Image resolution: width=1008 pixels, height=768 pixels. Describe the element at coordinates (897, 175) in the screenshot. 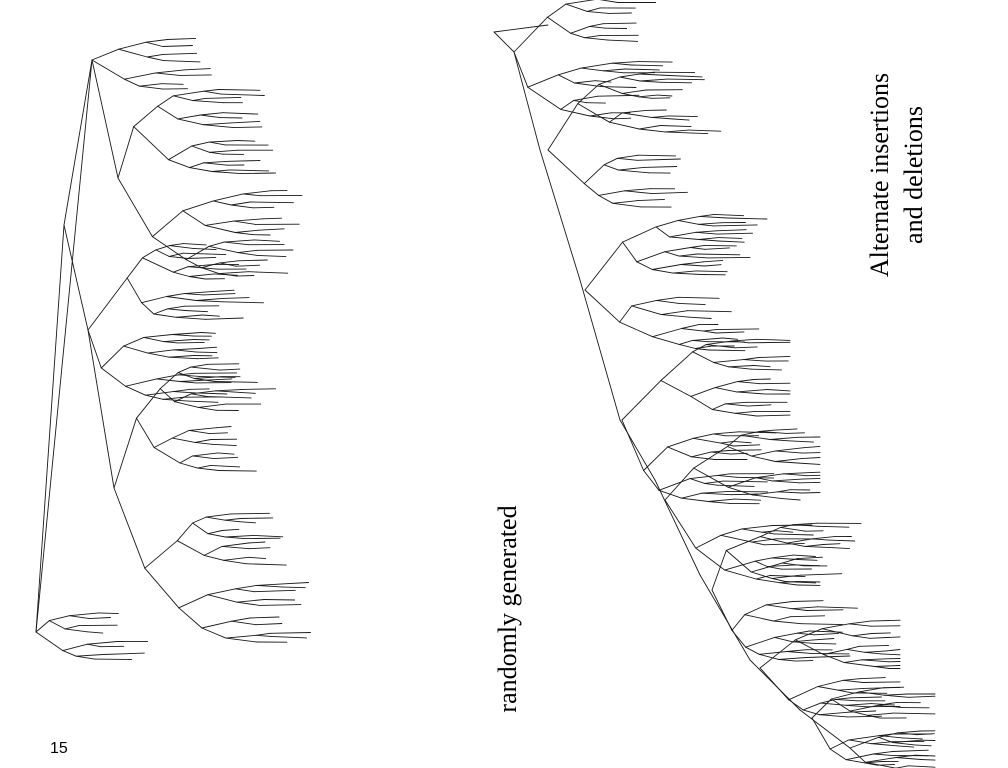

I see `alternate-tree-caption: Alternate insertions and deletions` at that location.